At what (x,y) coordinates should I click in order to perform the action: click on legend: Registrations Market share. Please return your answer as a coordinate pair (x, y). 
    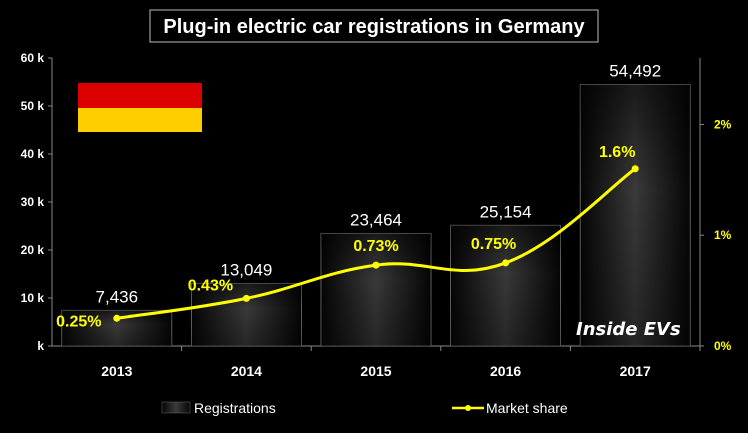
    Looking at the image, I should click on (364, 408).